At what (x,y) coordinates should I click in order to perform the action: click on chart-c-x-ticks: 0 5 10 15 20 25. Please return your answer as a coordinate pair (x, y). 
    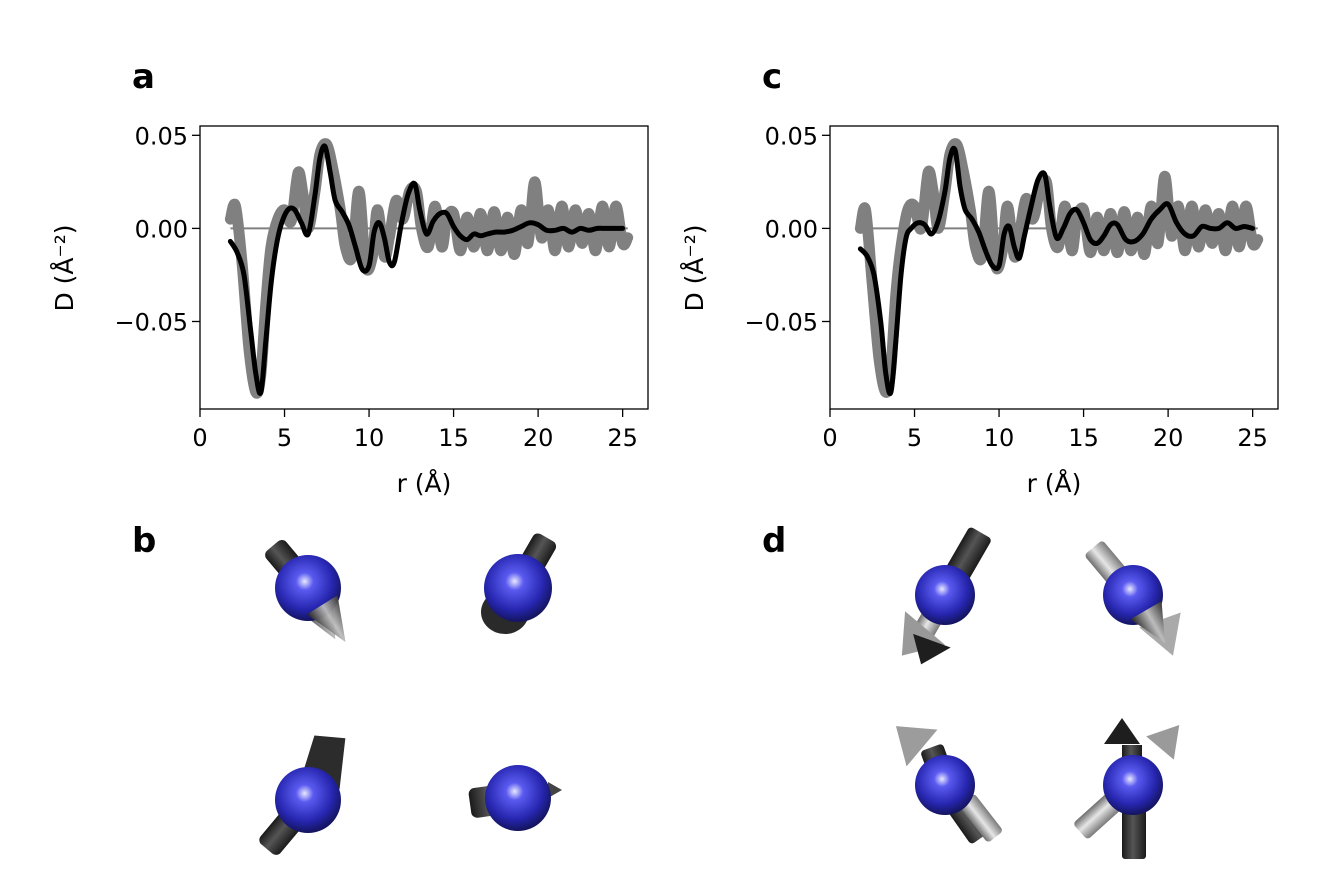
    Looking at the image, I should click on (1045, 430).